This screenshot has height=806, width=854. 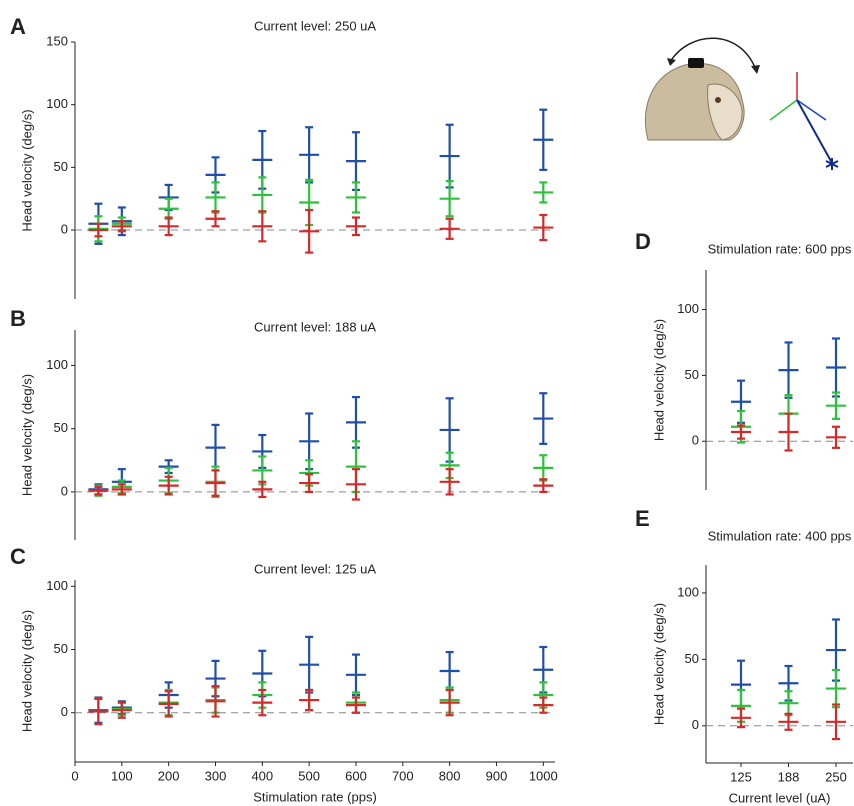 What do you see at coordinates (315, 568) in the screenshot?
I see `panel-title: Current level: 125 uA` at bounding box center [315, 568].